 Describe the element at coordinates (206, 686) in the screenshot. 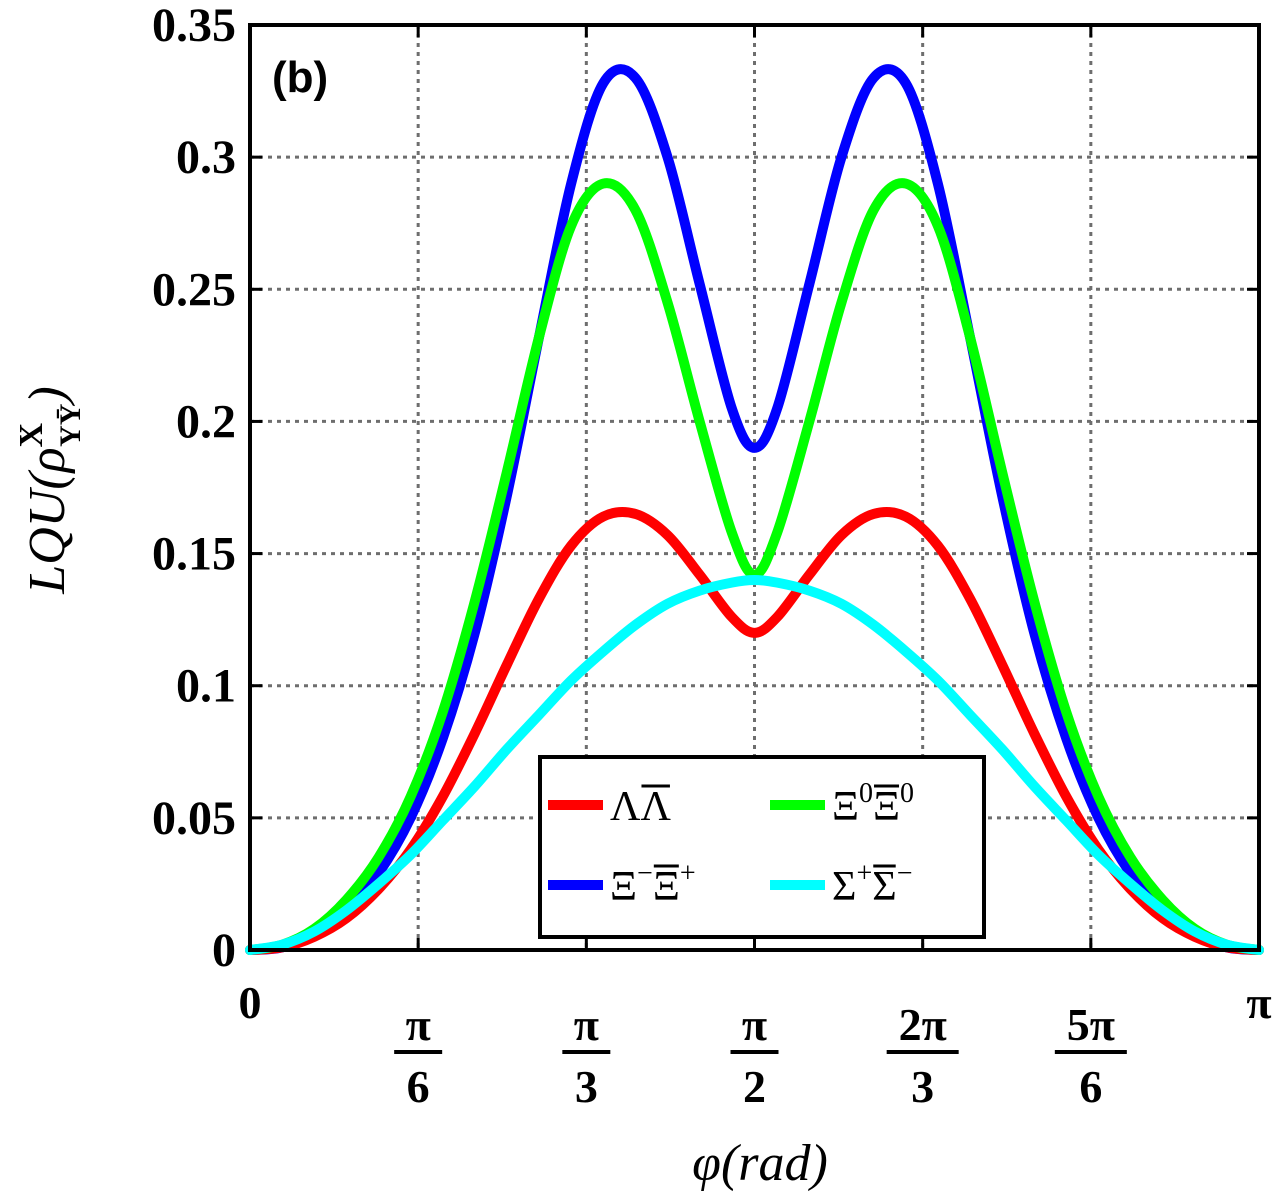

I see `y-tick-label: 0.1` at that location.